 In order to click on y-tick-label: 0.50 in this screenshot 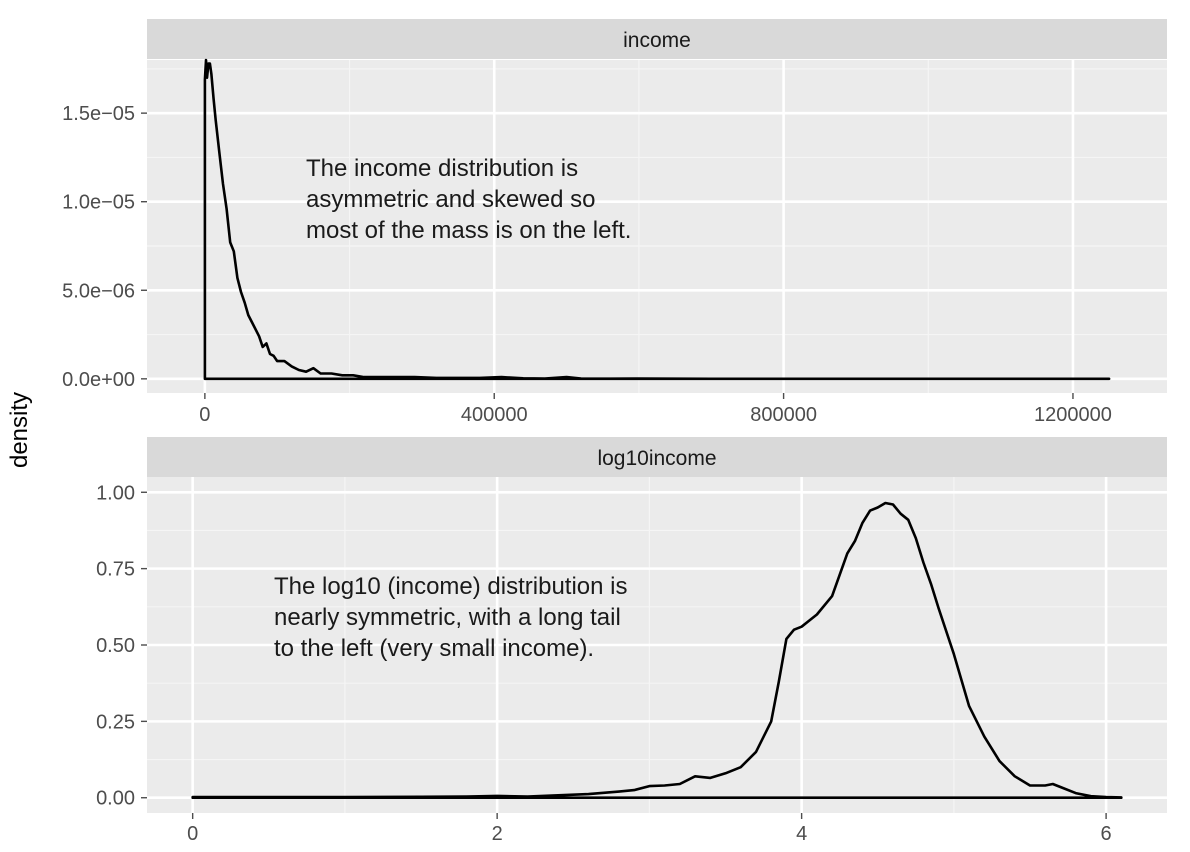, I will do `click(115, 646)`.